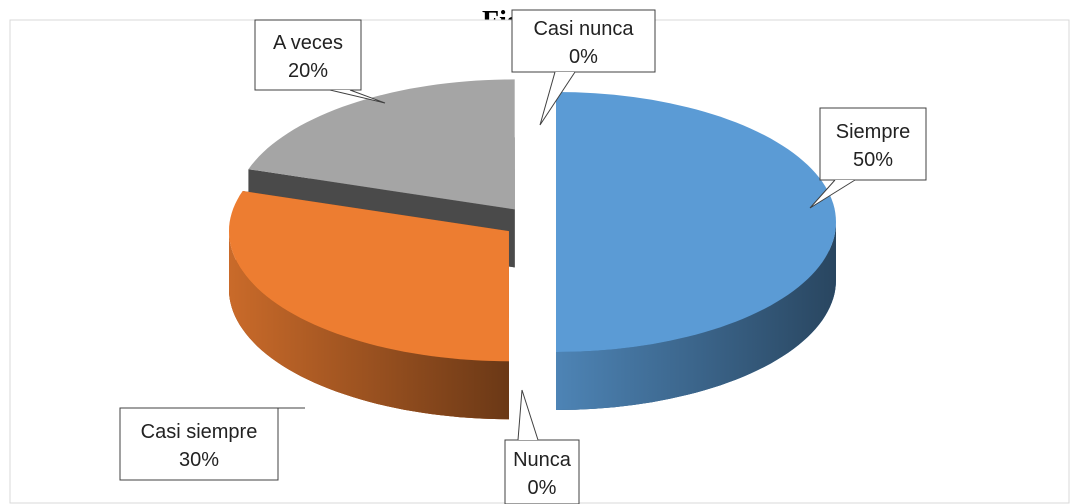 This screenshot has width=1079, height=504. I want to click on slice, so click(369, 305).